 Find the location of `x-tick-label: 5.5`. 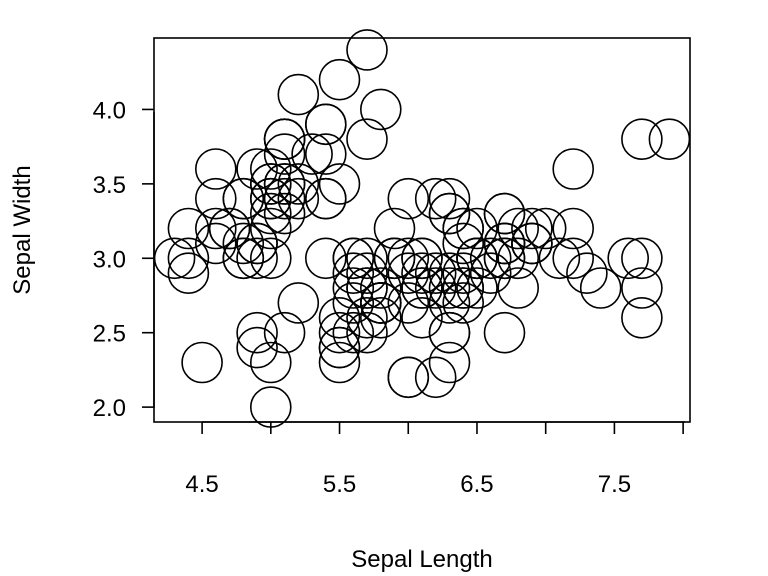

x-tick-label: 5.5 is located at coordinates (339, 484).